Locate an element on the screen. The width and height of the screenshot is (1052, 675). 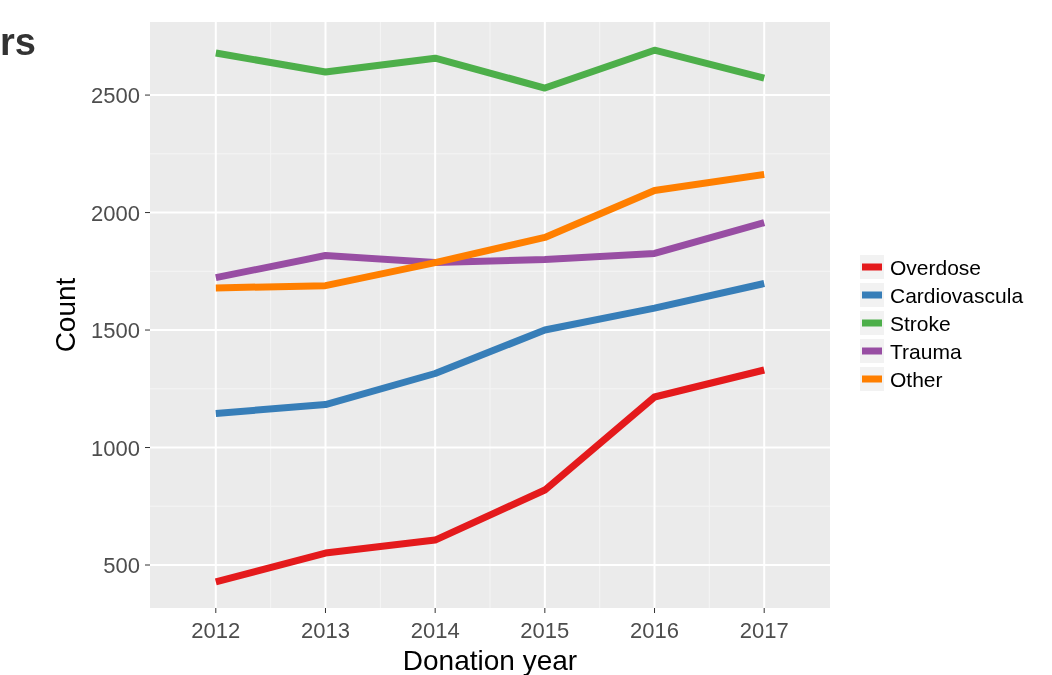
y-tick-label: 1500 is located at coordinates (115, 331).